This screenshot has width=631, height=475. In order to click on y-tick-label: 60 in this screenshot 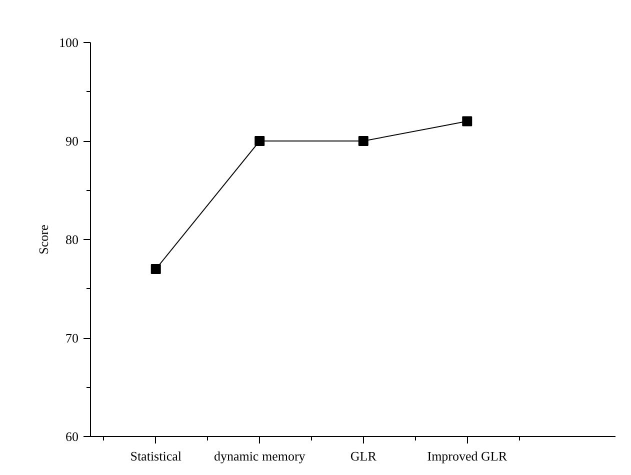, I will do `click(72, 436)`.